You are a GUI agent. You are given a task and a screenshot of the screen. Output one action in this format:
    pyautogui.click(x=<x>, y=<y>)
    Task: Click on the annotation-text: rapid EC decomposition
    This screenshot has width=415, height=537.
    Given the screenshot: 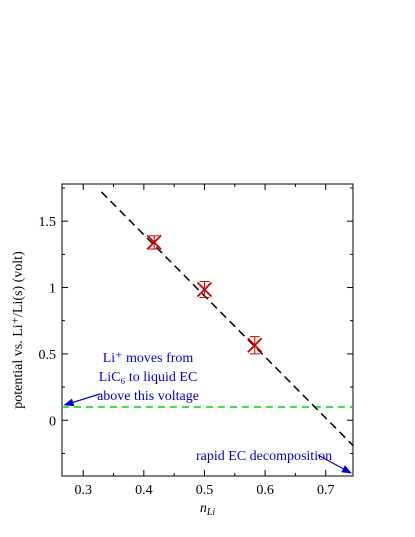 What is the action you would take?
    pyautogui.click(x=264, y=456)
    